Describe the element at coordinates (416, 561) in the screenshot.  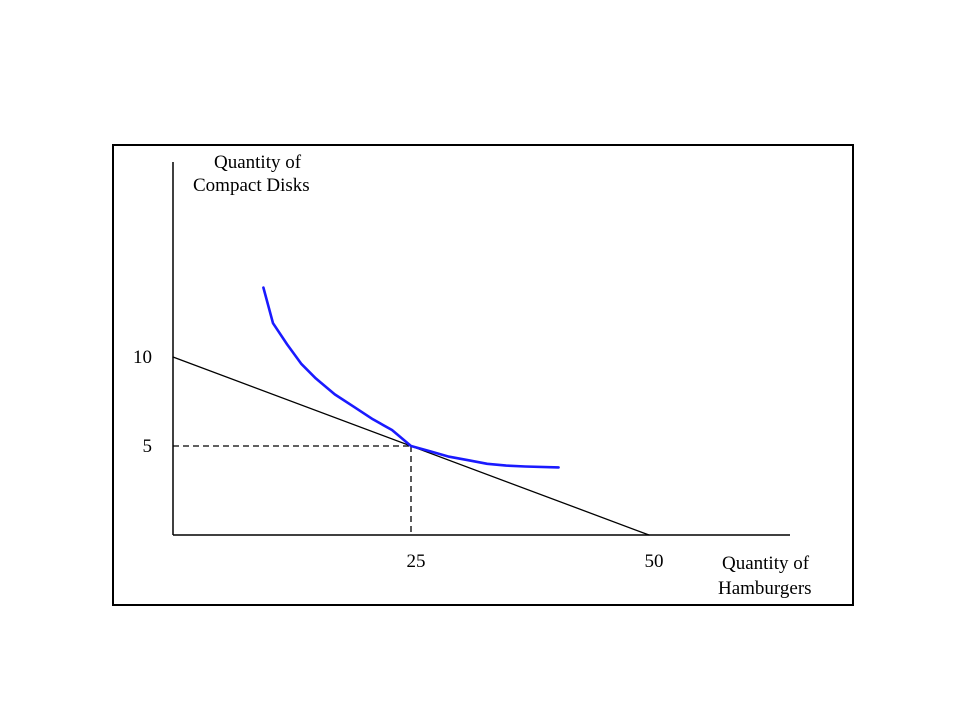
I see `x-tick-label-25: 25` at that location.